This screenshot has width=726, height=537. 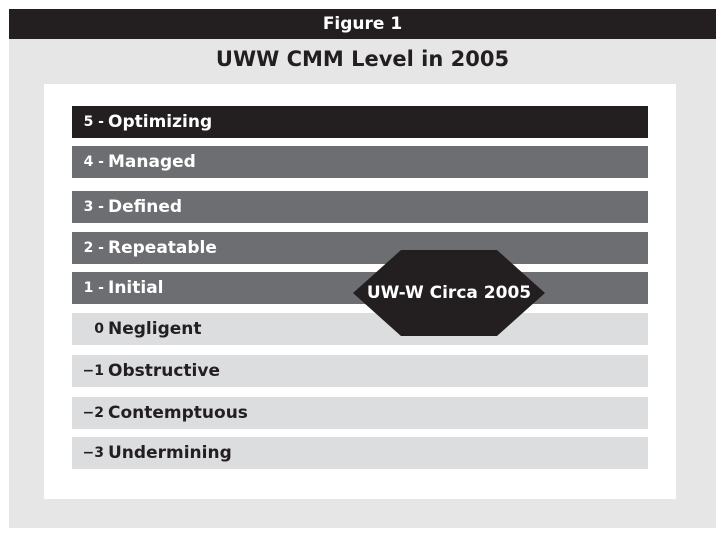 I want to click on level-number: 0, so click(x=99, y=329).